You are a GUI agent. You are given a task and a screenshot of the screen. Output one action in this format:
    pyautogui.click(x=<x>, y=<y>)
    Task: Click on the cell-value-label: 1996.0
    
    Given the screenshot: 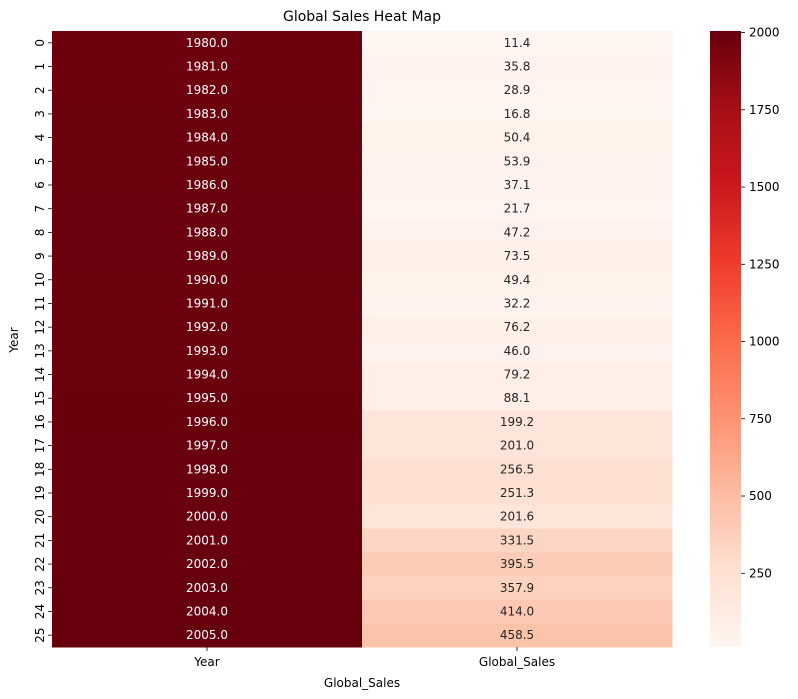 What is the action you would take?
    pyautogui.click(x=207, y=422)
    